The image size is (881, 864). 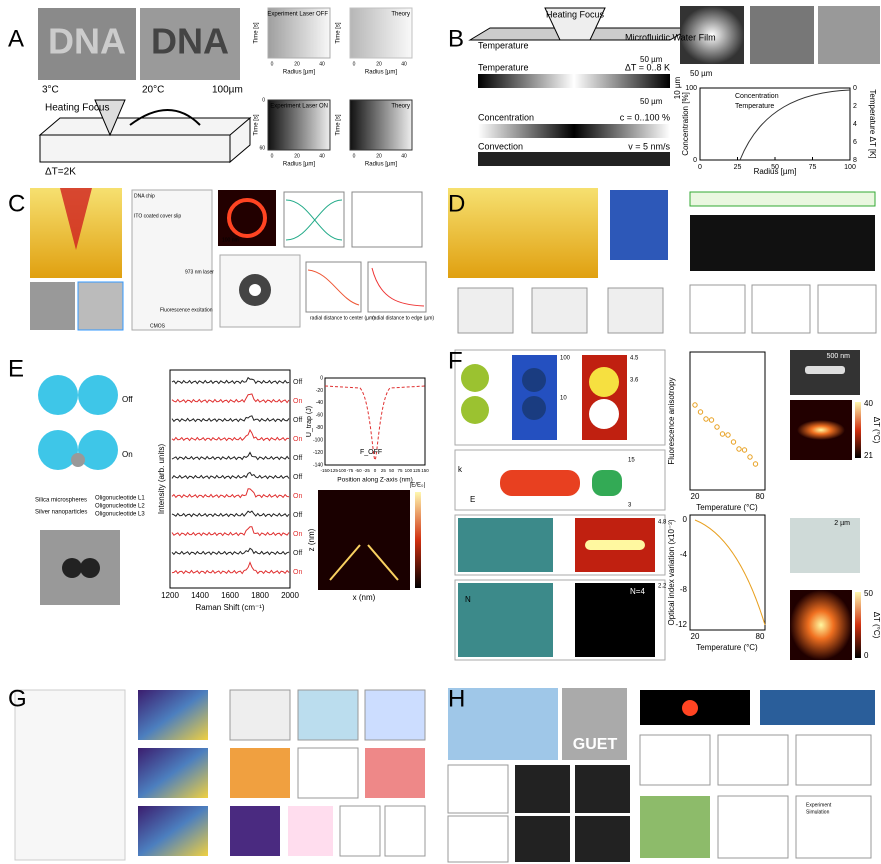 What do you see at coordinates (230, 595) in the screenshot?
I see `tick-label: 1600` at bounding box center [230, 595].